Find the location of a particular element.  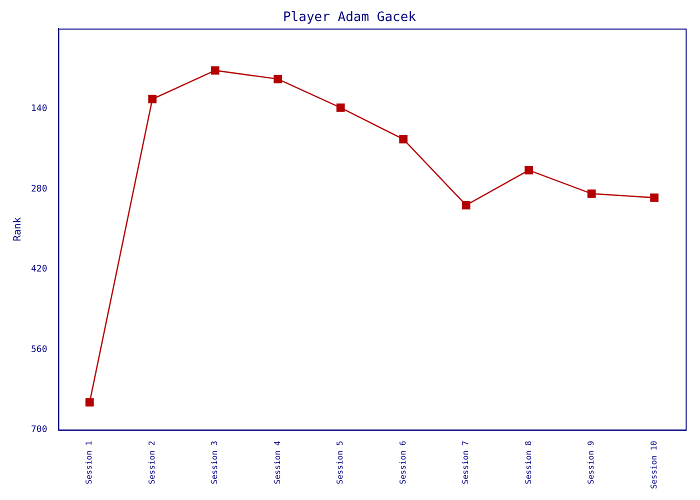

chart-title: Player Adam Gacek is located at coordinates (349, 18).